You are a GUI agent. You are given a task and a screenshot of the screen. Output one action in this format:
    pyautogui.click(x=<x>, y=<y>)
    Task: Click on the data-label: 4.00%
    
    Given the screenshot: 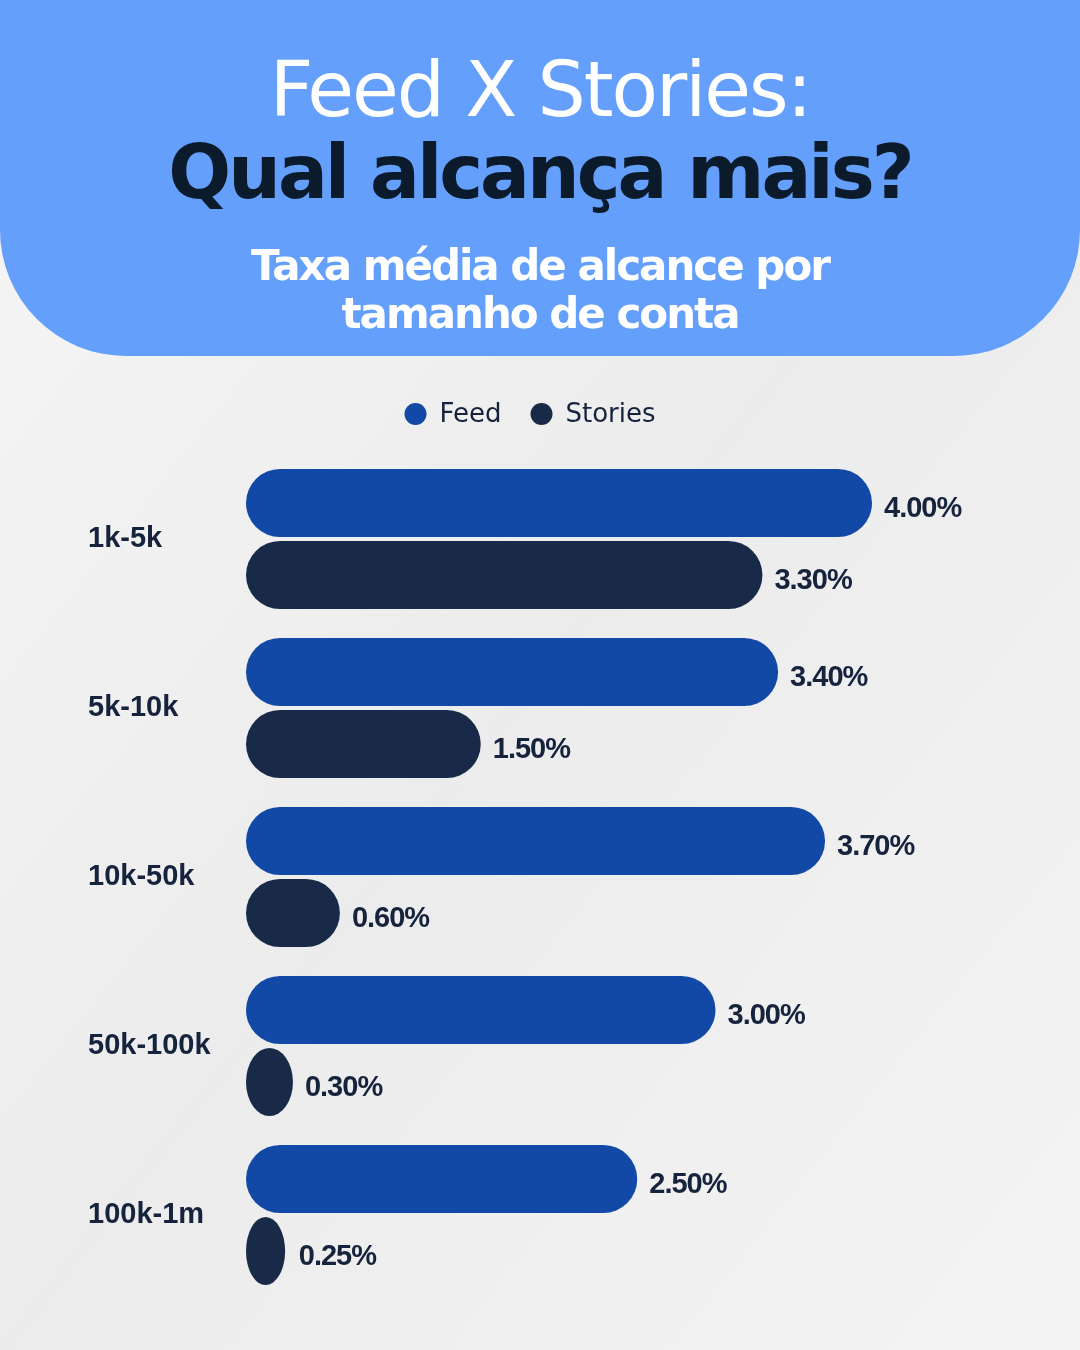 What is the action you would take?
    pyautogui.click(x=923, y=506)
    